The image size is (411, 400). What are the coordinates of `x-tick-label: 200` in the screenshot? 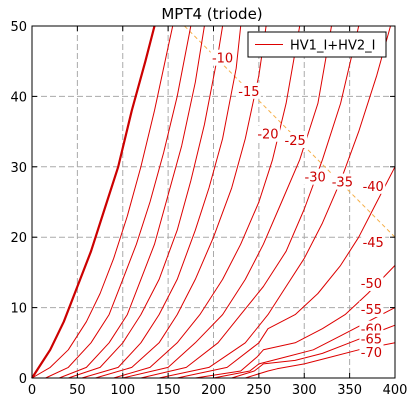 It's located at (213, 390).